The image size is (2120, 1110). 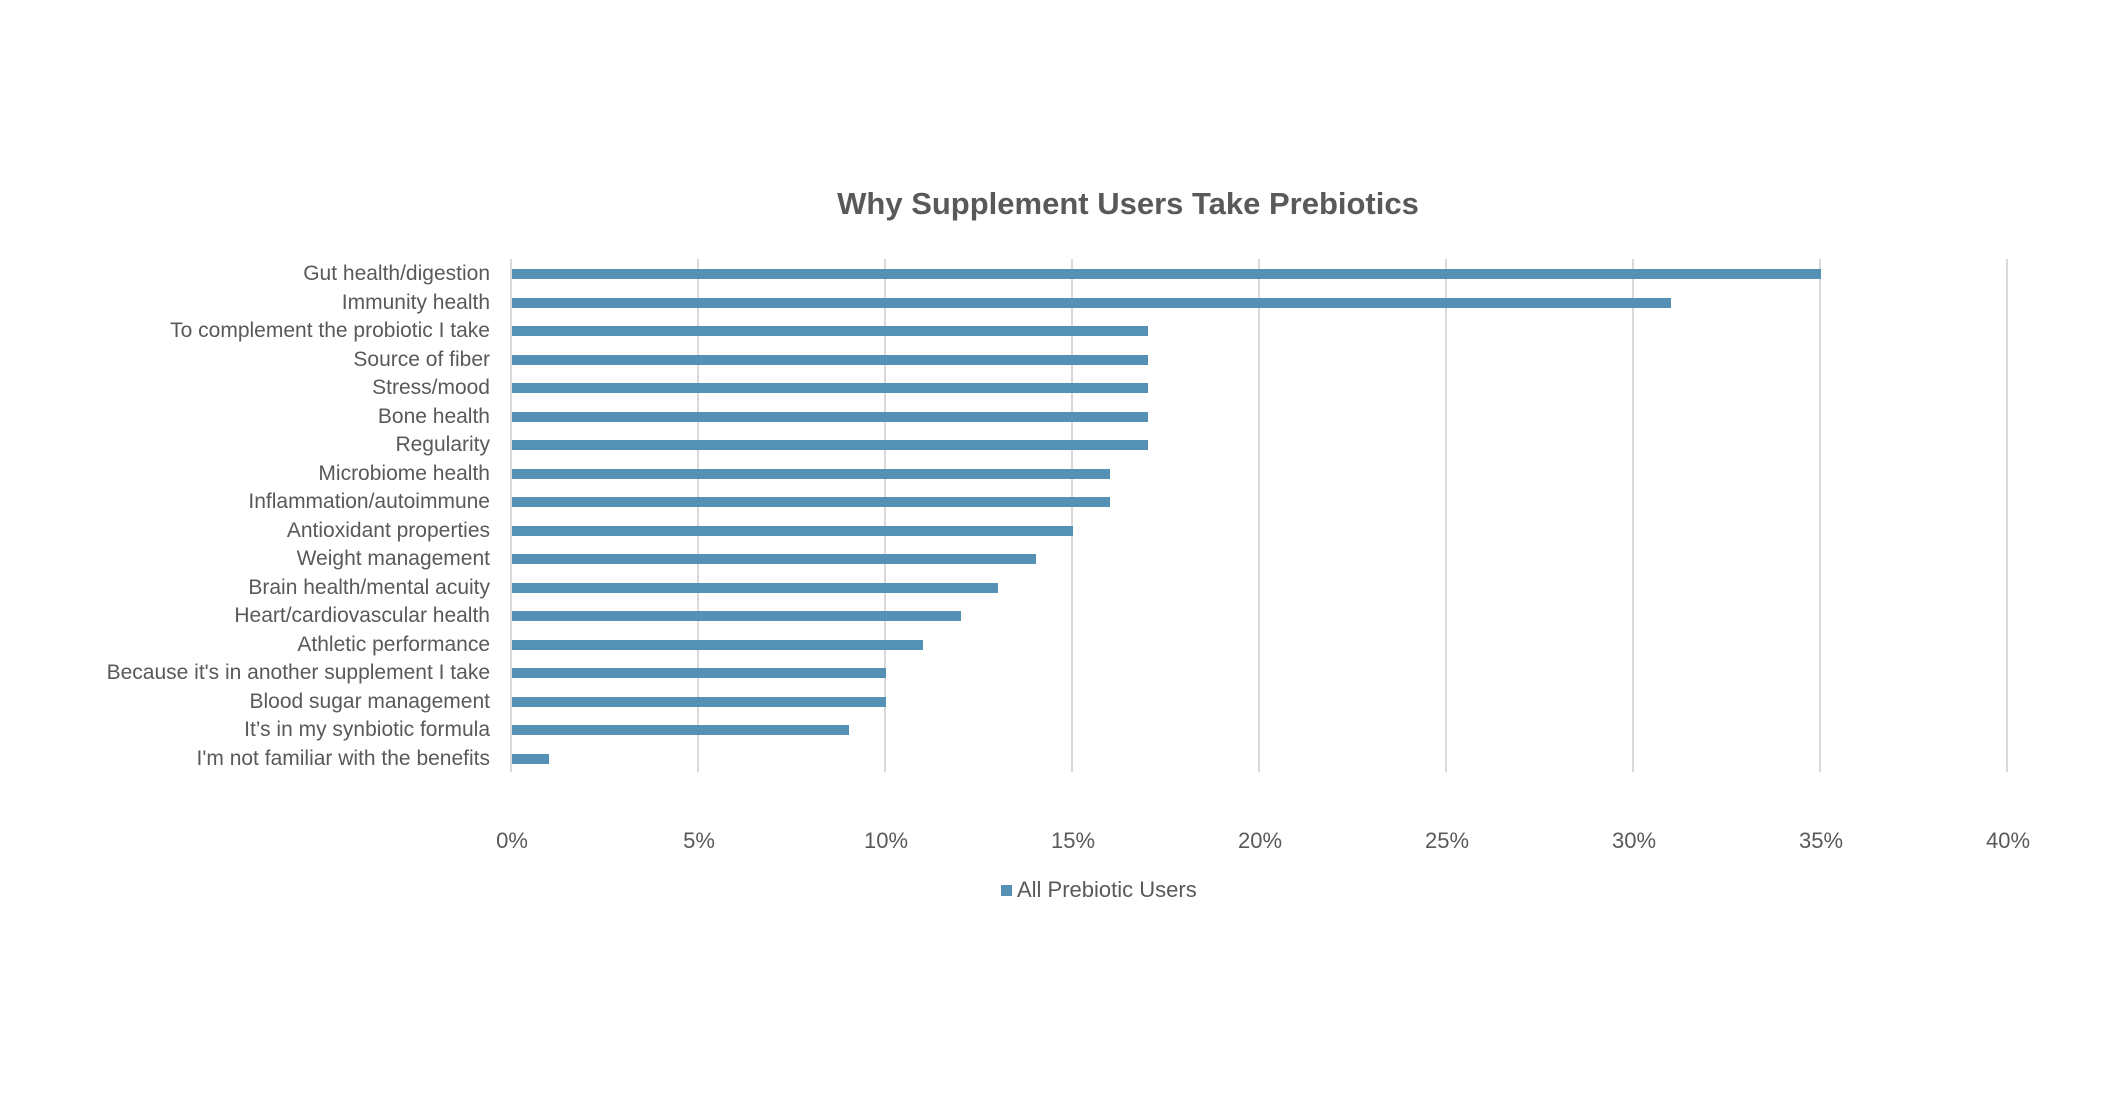 What do you see at coordinates (1260, 840) in the screenshot?
I see `x-tick-label: 20%` at bounding box center [1260, 840].